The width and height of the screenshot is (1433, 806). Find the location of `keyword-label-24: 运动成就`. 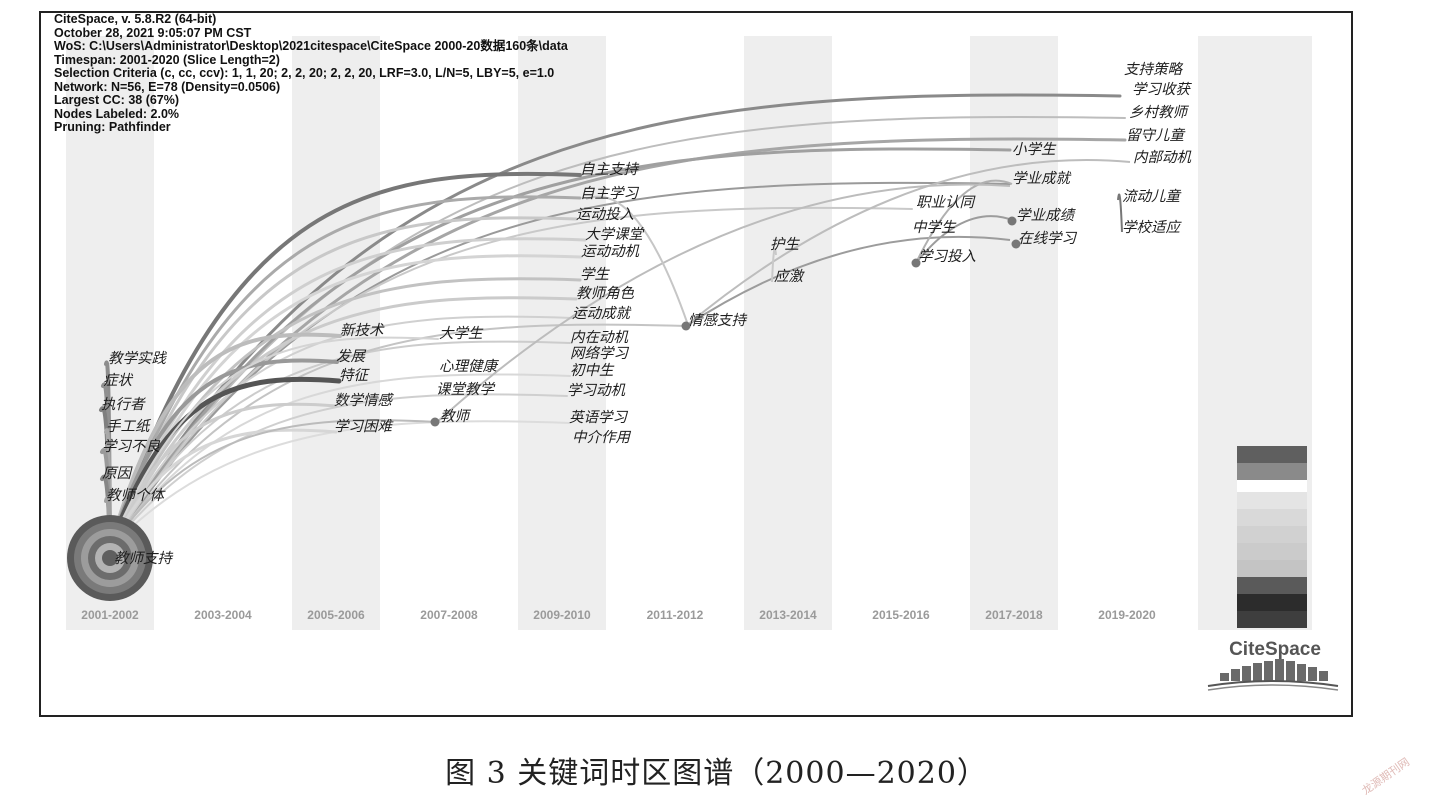

keyword-label-24: 运动成就 is located at coordinates (601, 313).